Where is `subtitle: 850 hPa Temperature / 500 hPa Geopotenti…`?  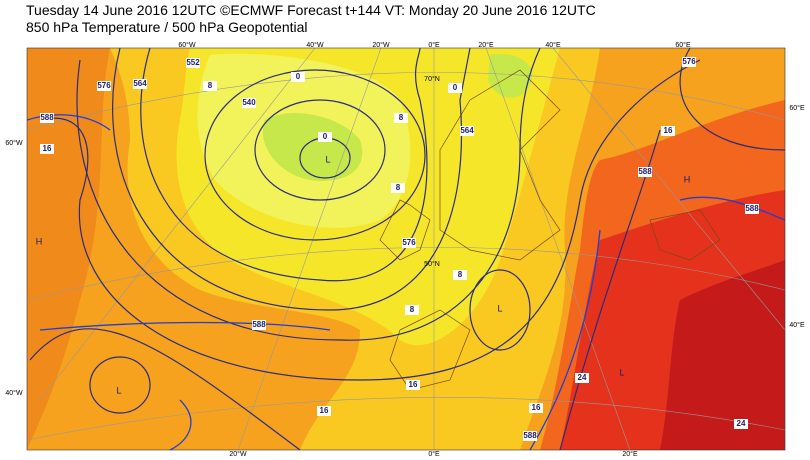 subtitle: 850 hPa Temperature / 500 hPa Geopotenti… is located at coordinates (167, 27).